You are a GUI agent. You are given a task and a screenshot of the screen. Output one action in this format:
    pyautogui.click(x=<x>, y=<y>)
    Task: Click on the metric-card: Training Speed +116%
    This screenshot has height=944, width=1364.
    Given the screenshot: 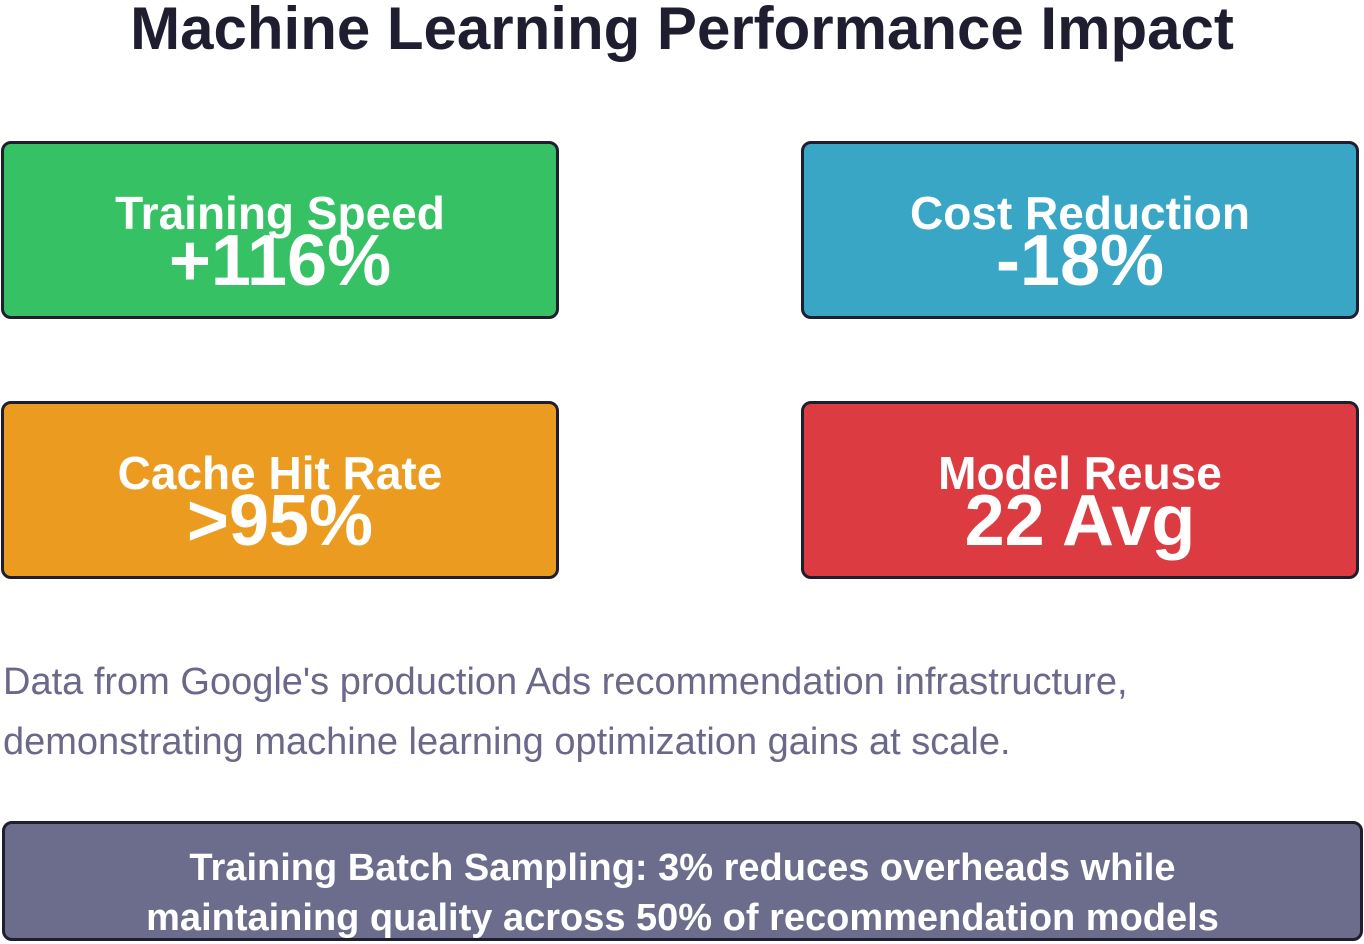 What is the action you would take?
    pyautogui.click(x=280, y=230)
    